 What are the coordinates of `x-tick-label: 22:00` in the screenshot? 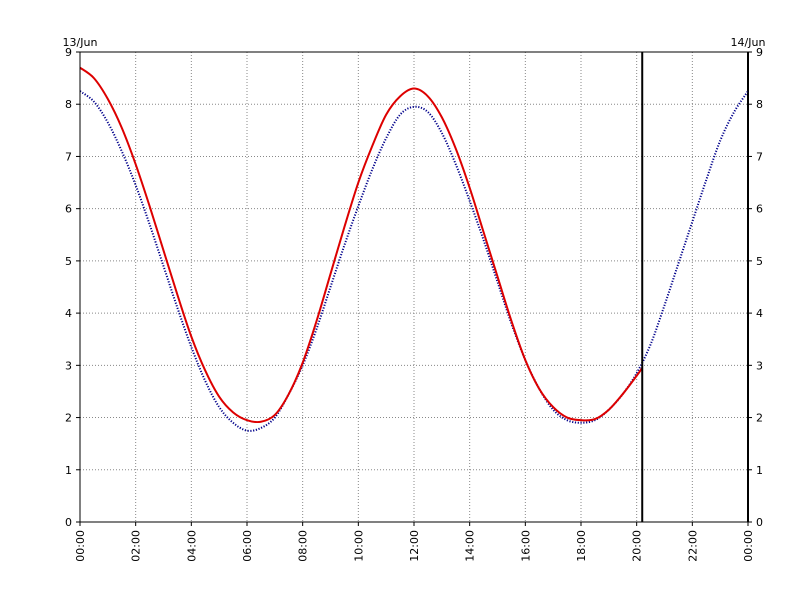 It's located at (692, 546).